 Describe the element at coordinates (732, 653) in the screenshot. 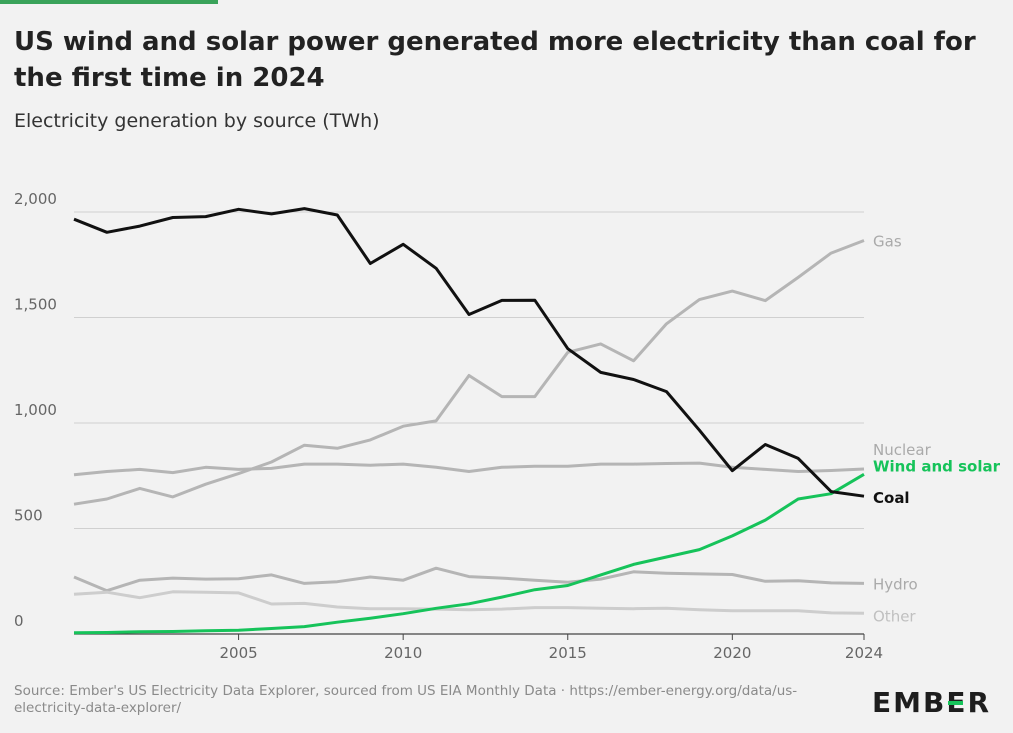

I see `x-tick-label: 2020` at that location.